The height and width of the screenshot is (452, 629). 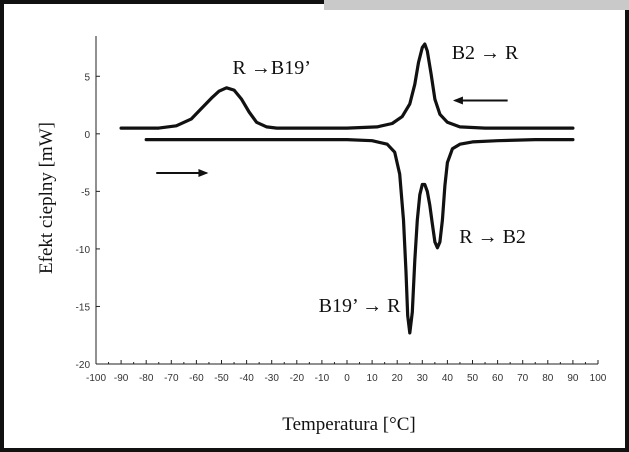 I want to click on x-tick-label: -80, so click(x=146, y=378).